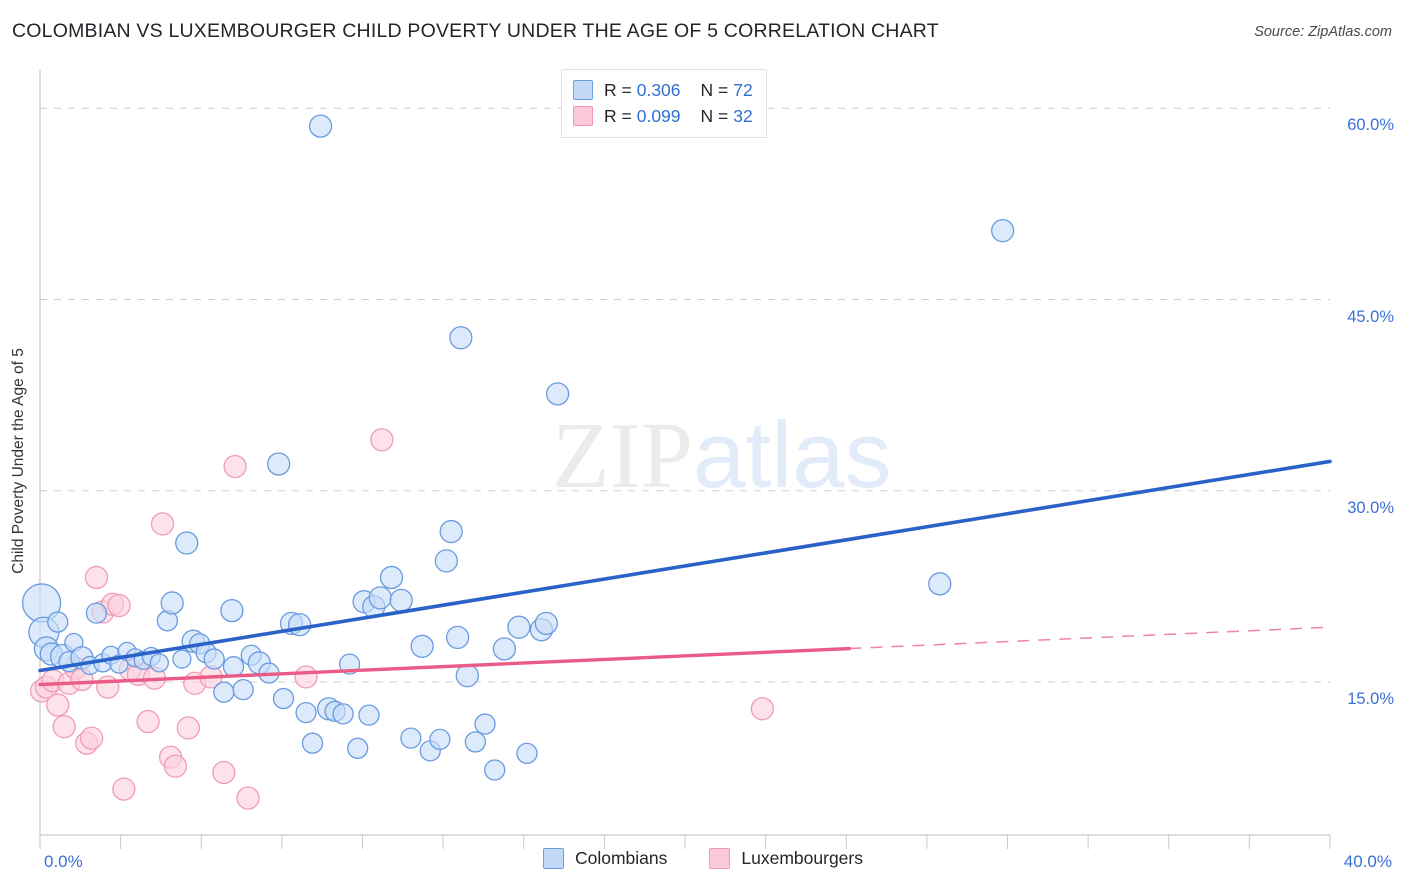 Image resolution: width=1406 pixels, height=892 pixels. What do you see at coordinates (1370, 507) in the screenshot?
I see `y-axis-tick-label: 30.0%` at bounding box center [1370, 507].